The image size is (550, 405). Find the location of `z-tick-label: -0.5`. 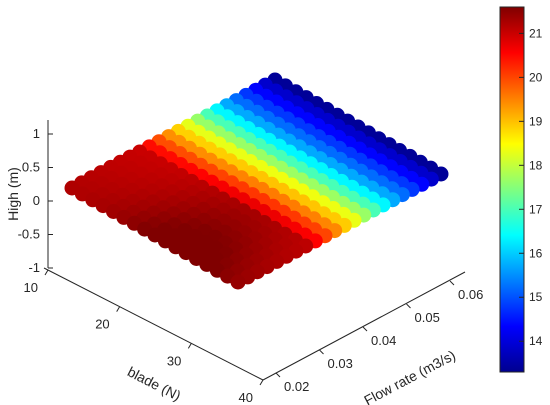

z-tick-label: -0.5 is located at coordinates (29, 234).